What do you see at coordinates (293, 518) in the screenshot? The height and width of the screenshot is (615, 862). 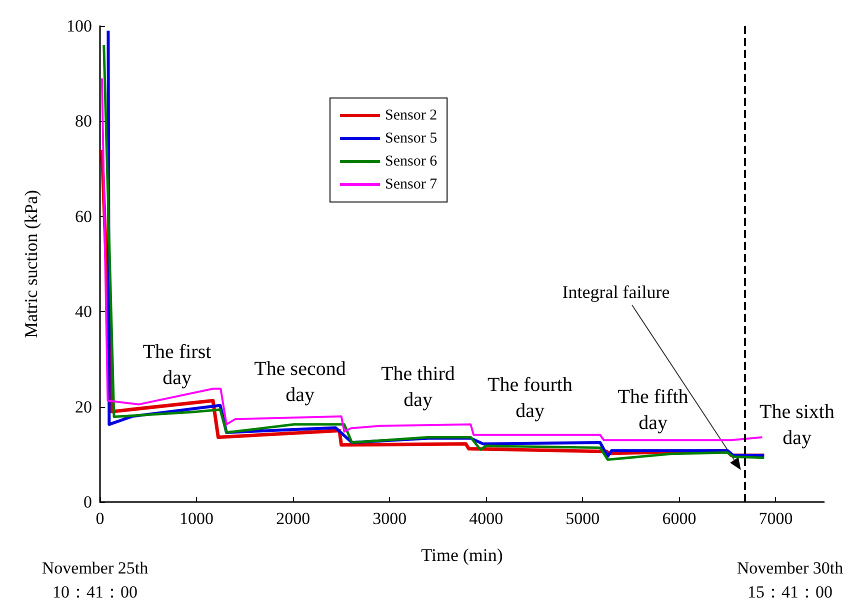 I see `x-tick-label: 2000` at bounding box center [293, 518].